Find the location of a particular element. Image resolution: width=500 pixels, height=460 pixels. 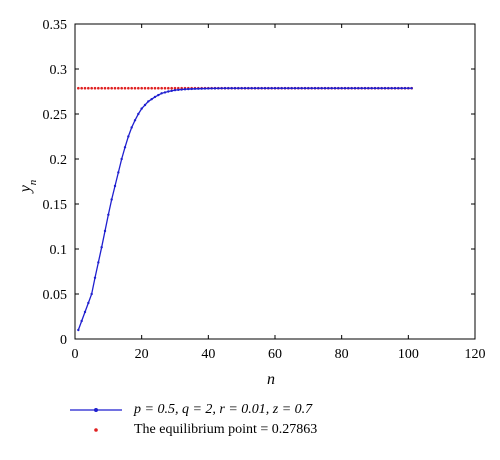

x-tick-label: 80 is located at coordinates (342, 354).